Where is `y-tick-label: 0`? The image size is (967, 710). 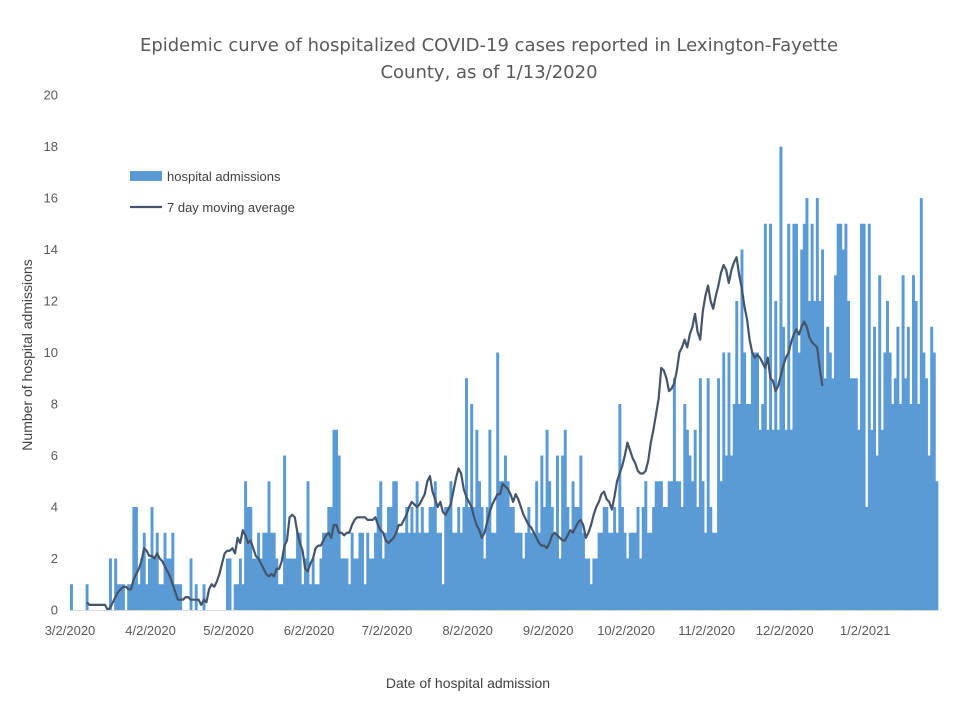 y-tick-label: 0 is located at coordinates (54, 610).